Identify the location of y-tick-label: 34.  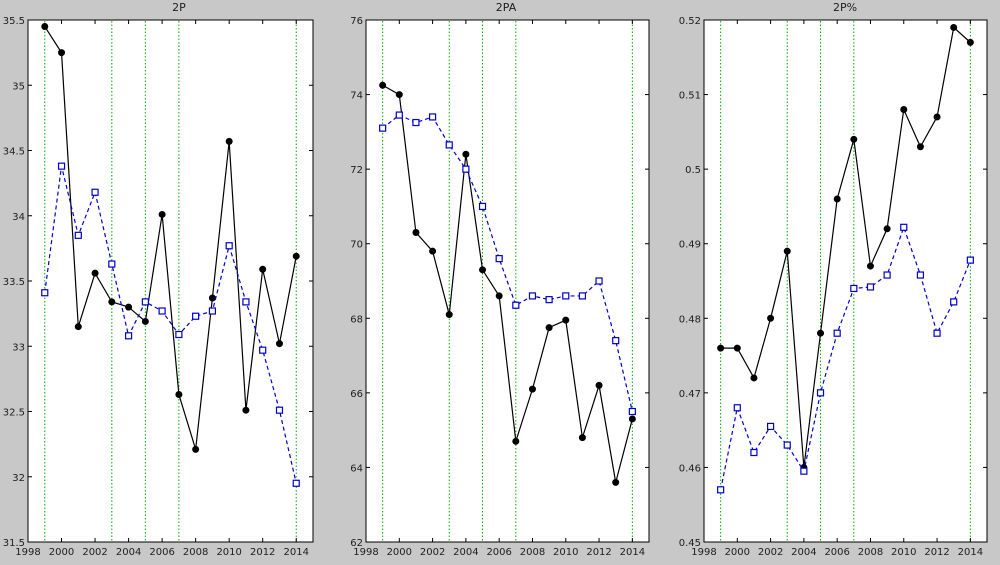
(18, 217).